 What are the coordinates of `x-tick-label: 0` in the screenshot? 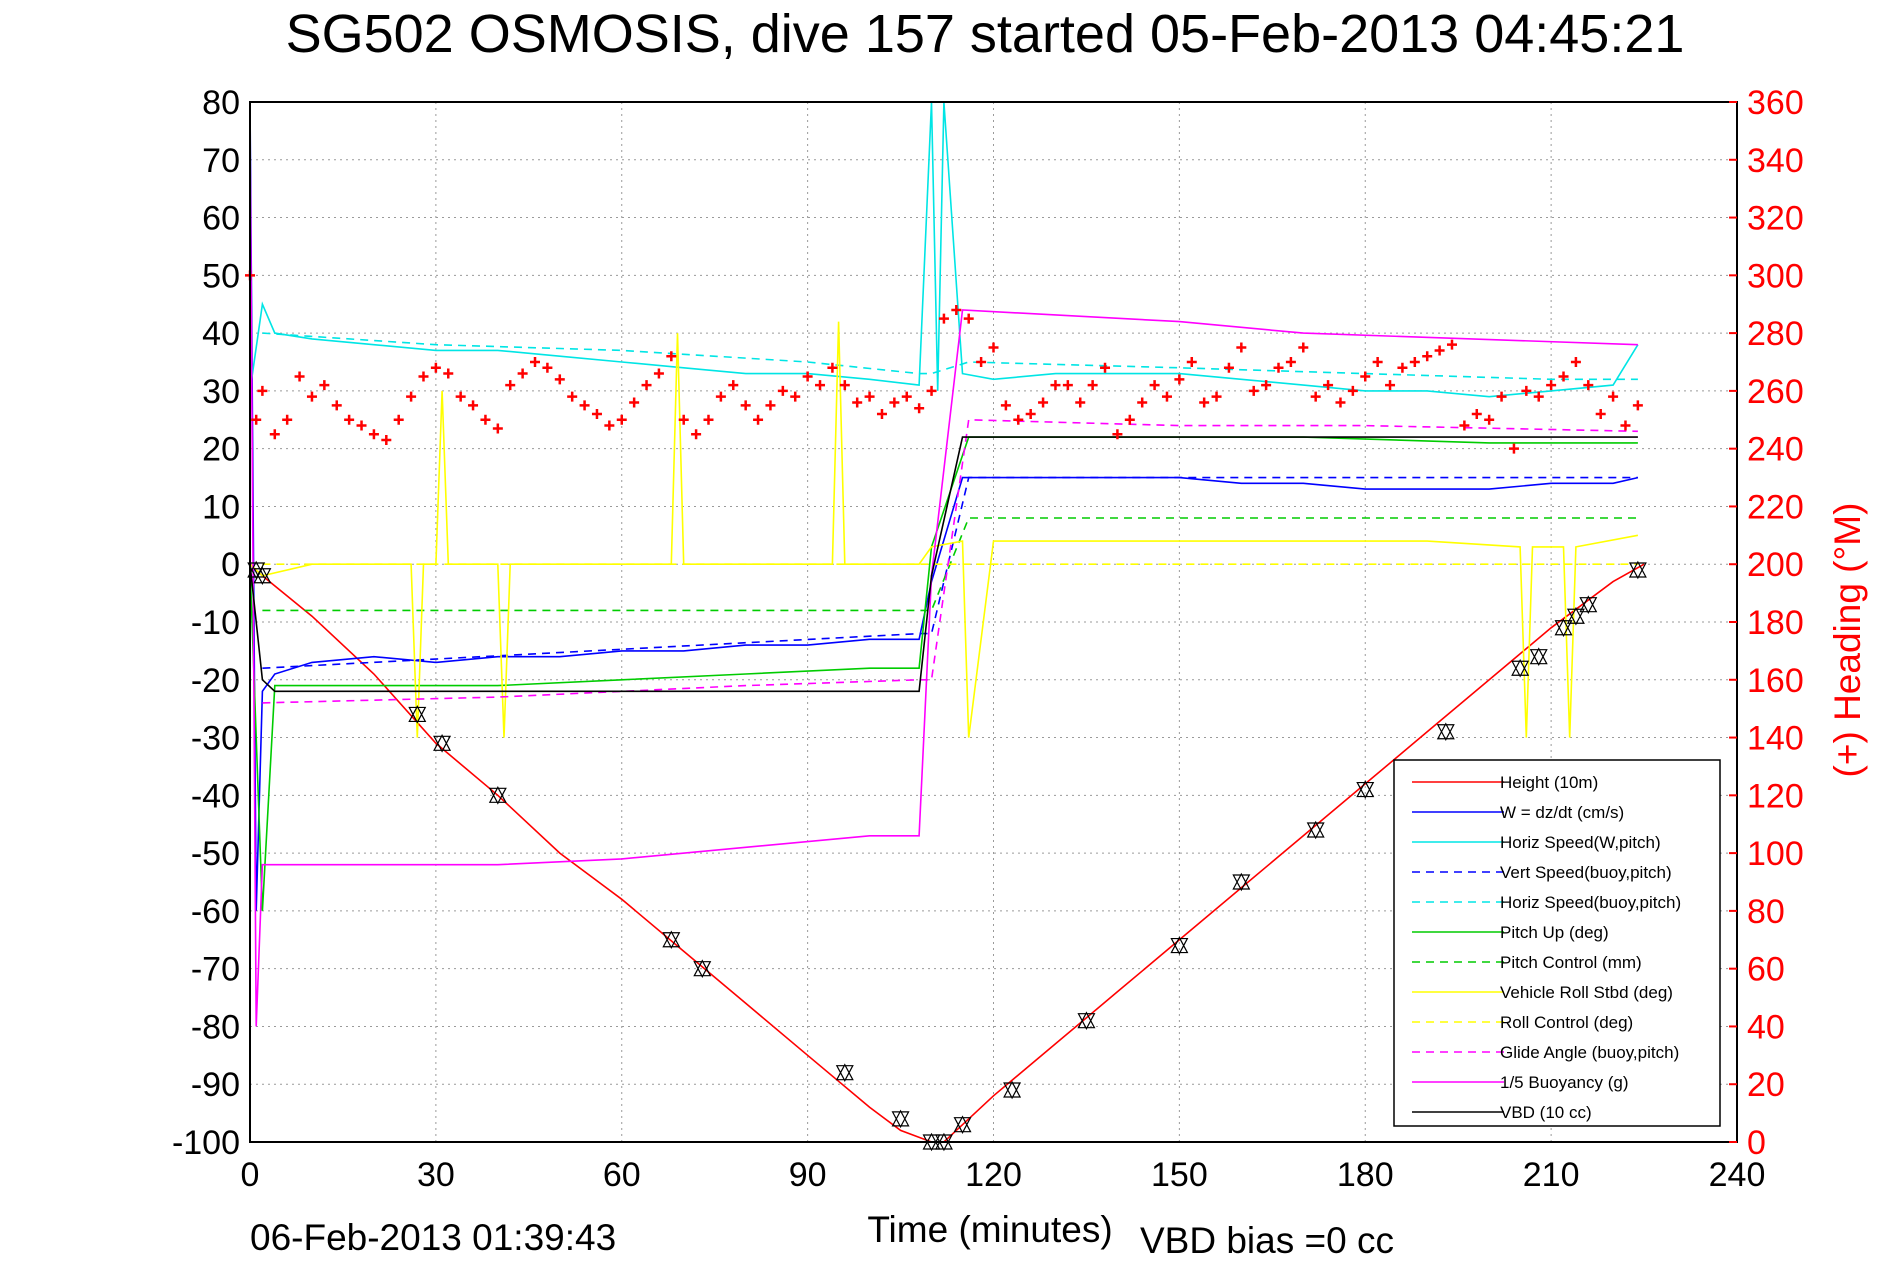 It's located at (250, 1175).